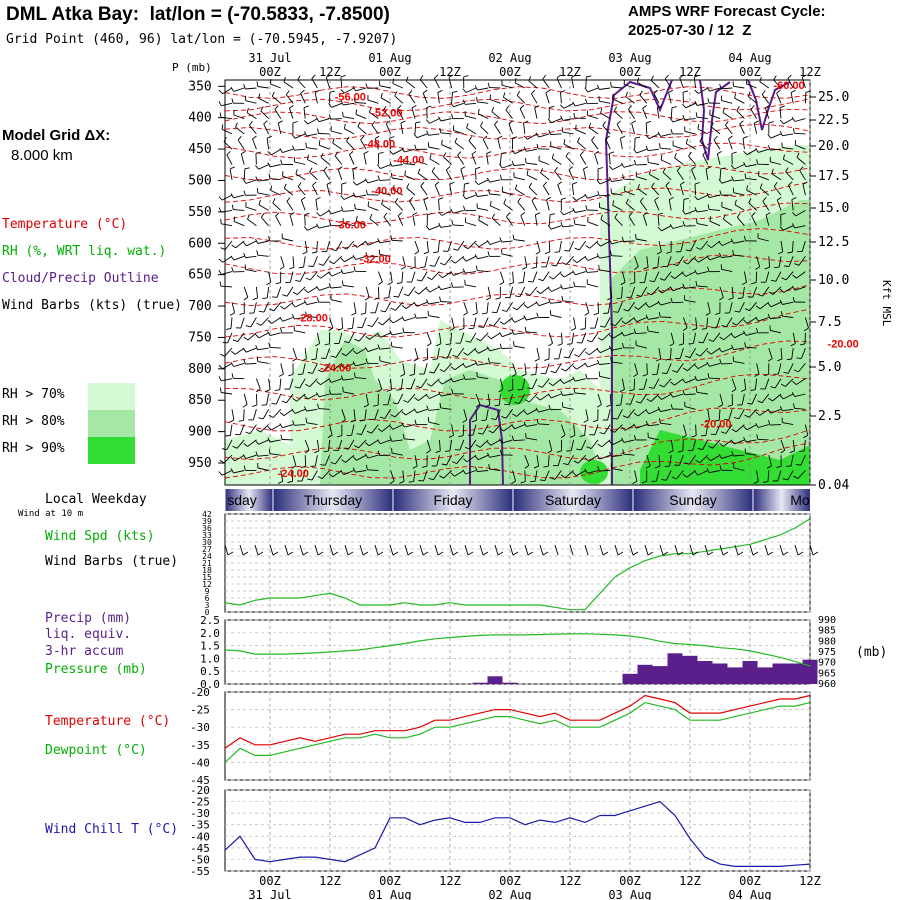 The height and width of the screenshot is (900, 900). I want to click on temperature-contour, so click(517, 460).